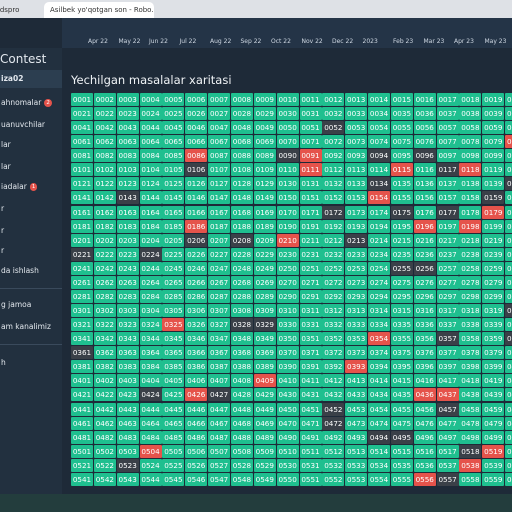  Describe the element at coordinates (310, 282) in the screenshot. I see `problem-cell: 0271` at that location.